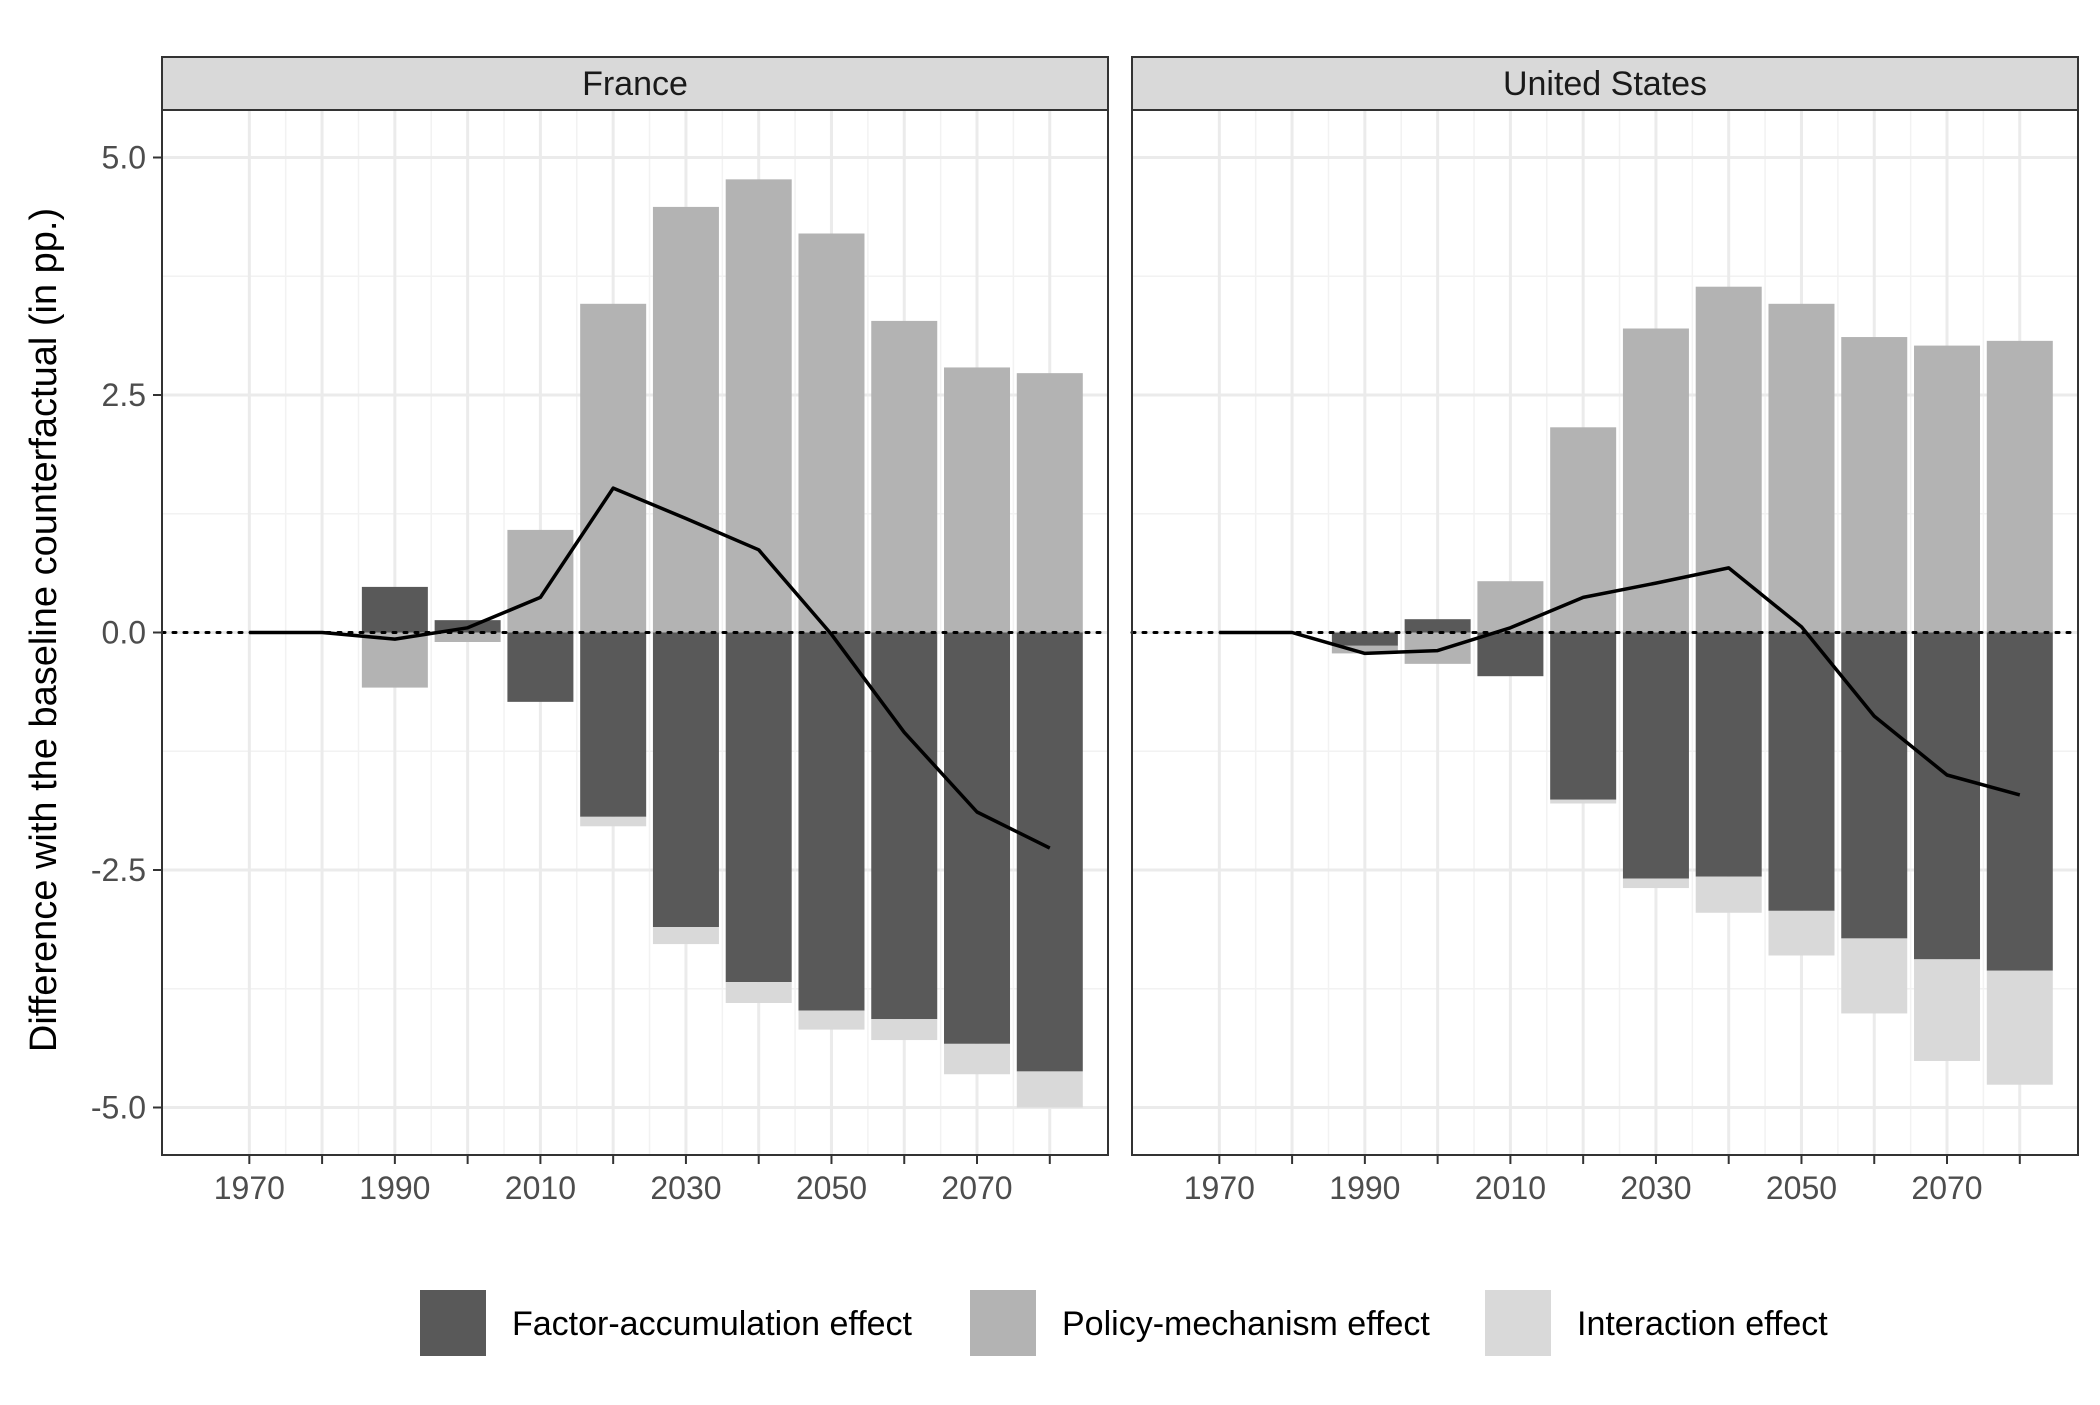 The width and height of the screenshot is (2100, 1405). I want to click on y-tick-label: 0.0, so click(124, 633).